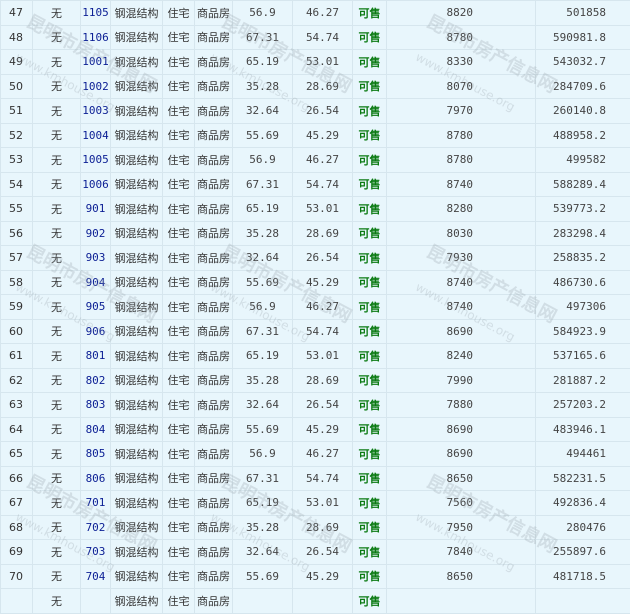 The image size is (630, 614). Describe the element at coordinates (263, 552) in the screenshot. I see `floor-area-cell: 32.64` at that location.